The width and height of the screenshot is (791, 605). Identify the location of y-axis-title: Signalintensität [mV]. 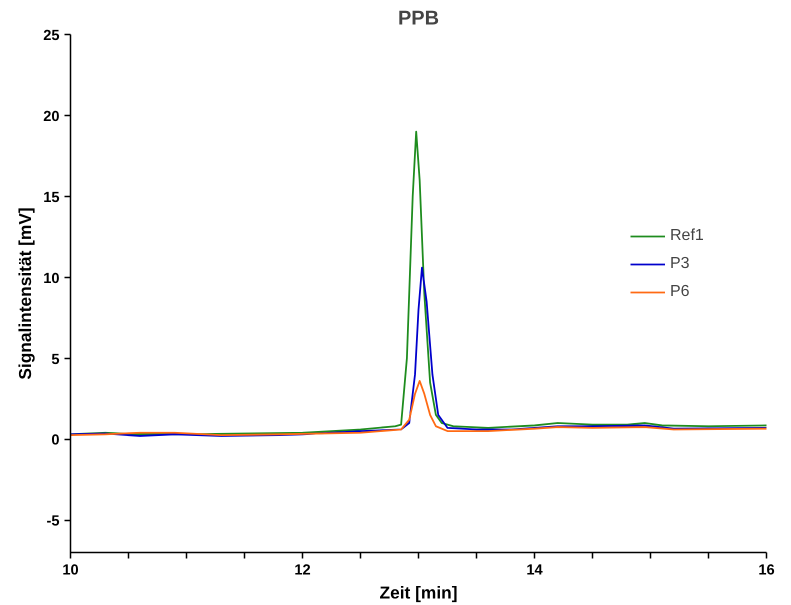
(25, 293).